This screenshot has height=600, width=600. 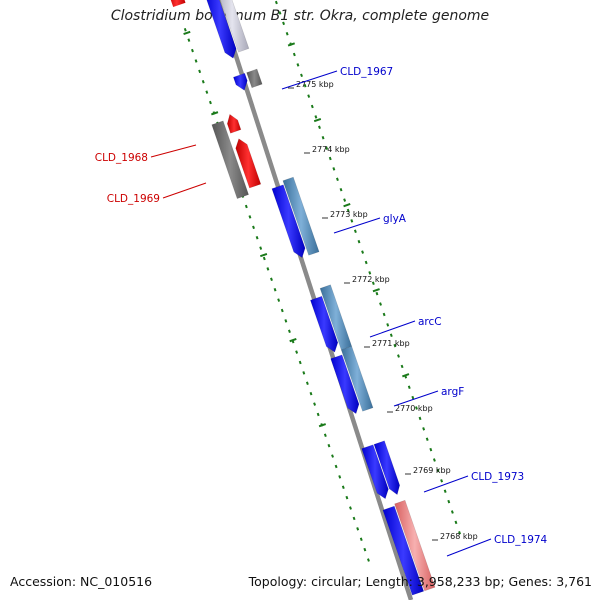 What do you see at coordinates (432, 470) in the screenshot?
I see `position-tick-label: 2769 kbp` at bounding box center [432, 470].